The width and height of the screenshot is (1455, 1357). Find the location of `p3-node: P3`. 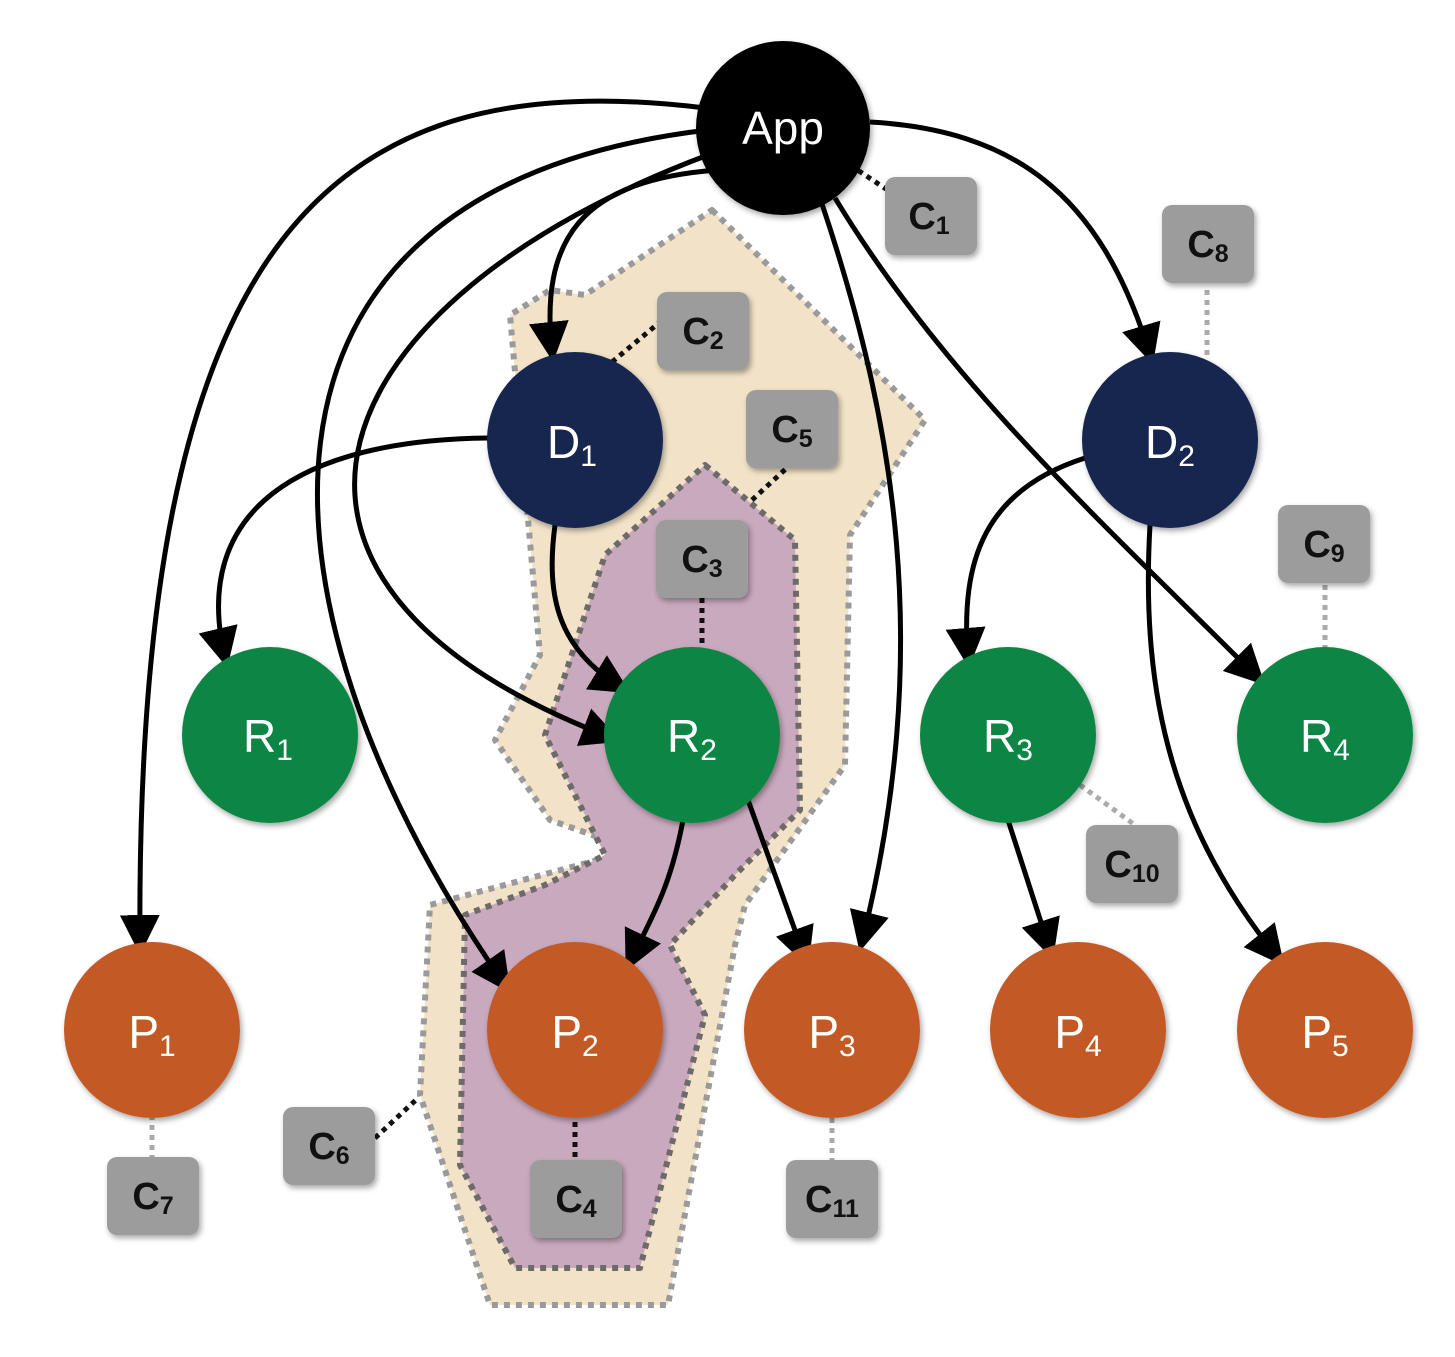

p3-node: P3 is located at coordinates (832, 1030).